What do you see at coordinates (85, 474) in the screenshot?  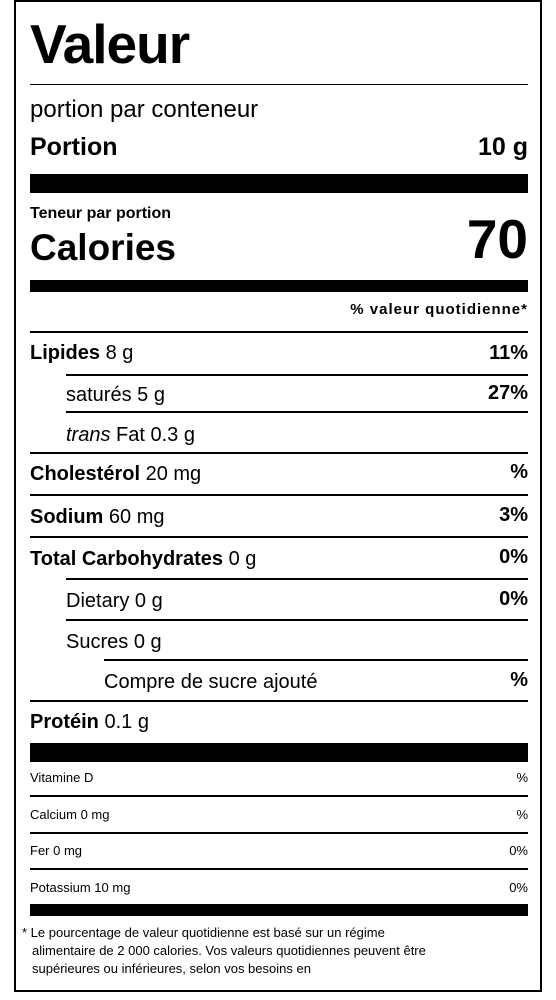 I see `nutrient-name: Cholestérol` at bounding box center [85, 474].